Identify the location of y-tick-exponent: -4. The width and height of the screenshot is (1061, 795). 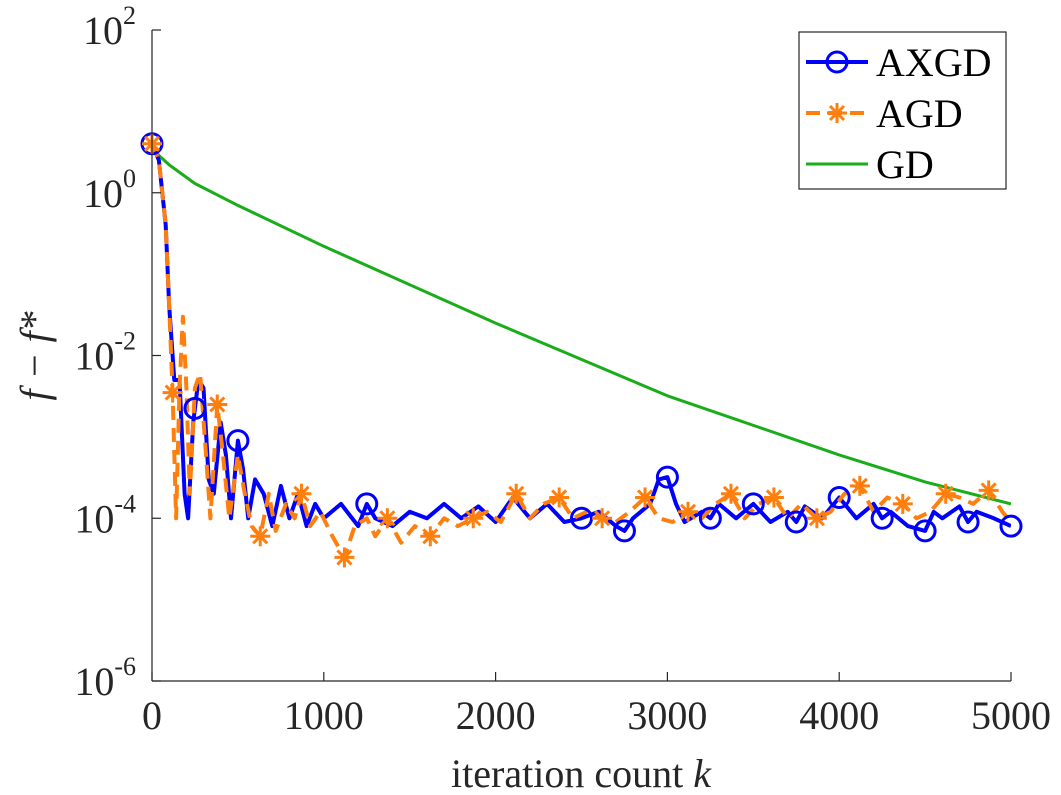
(125, 503).